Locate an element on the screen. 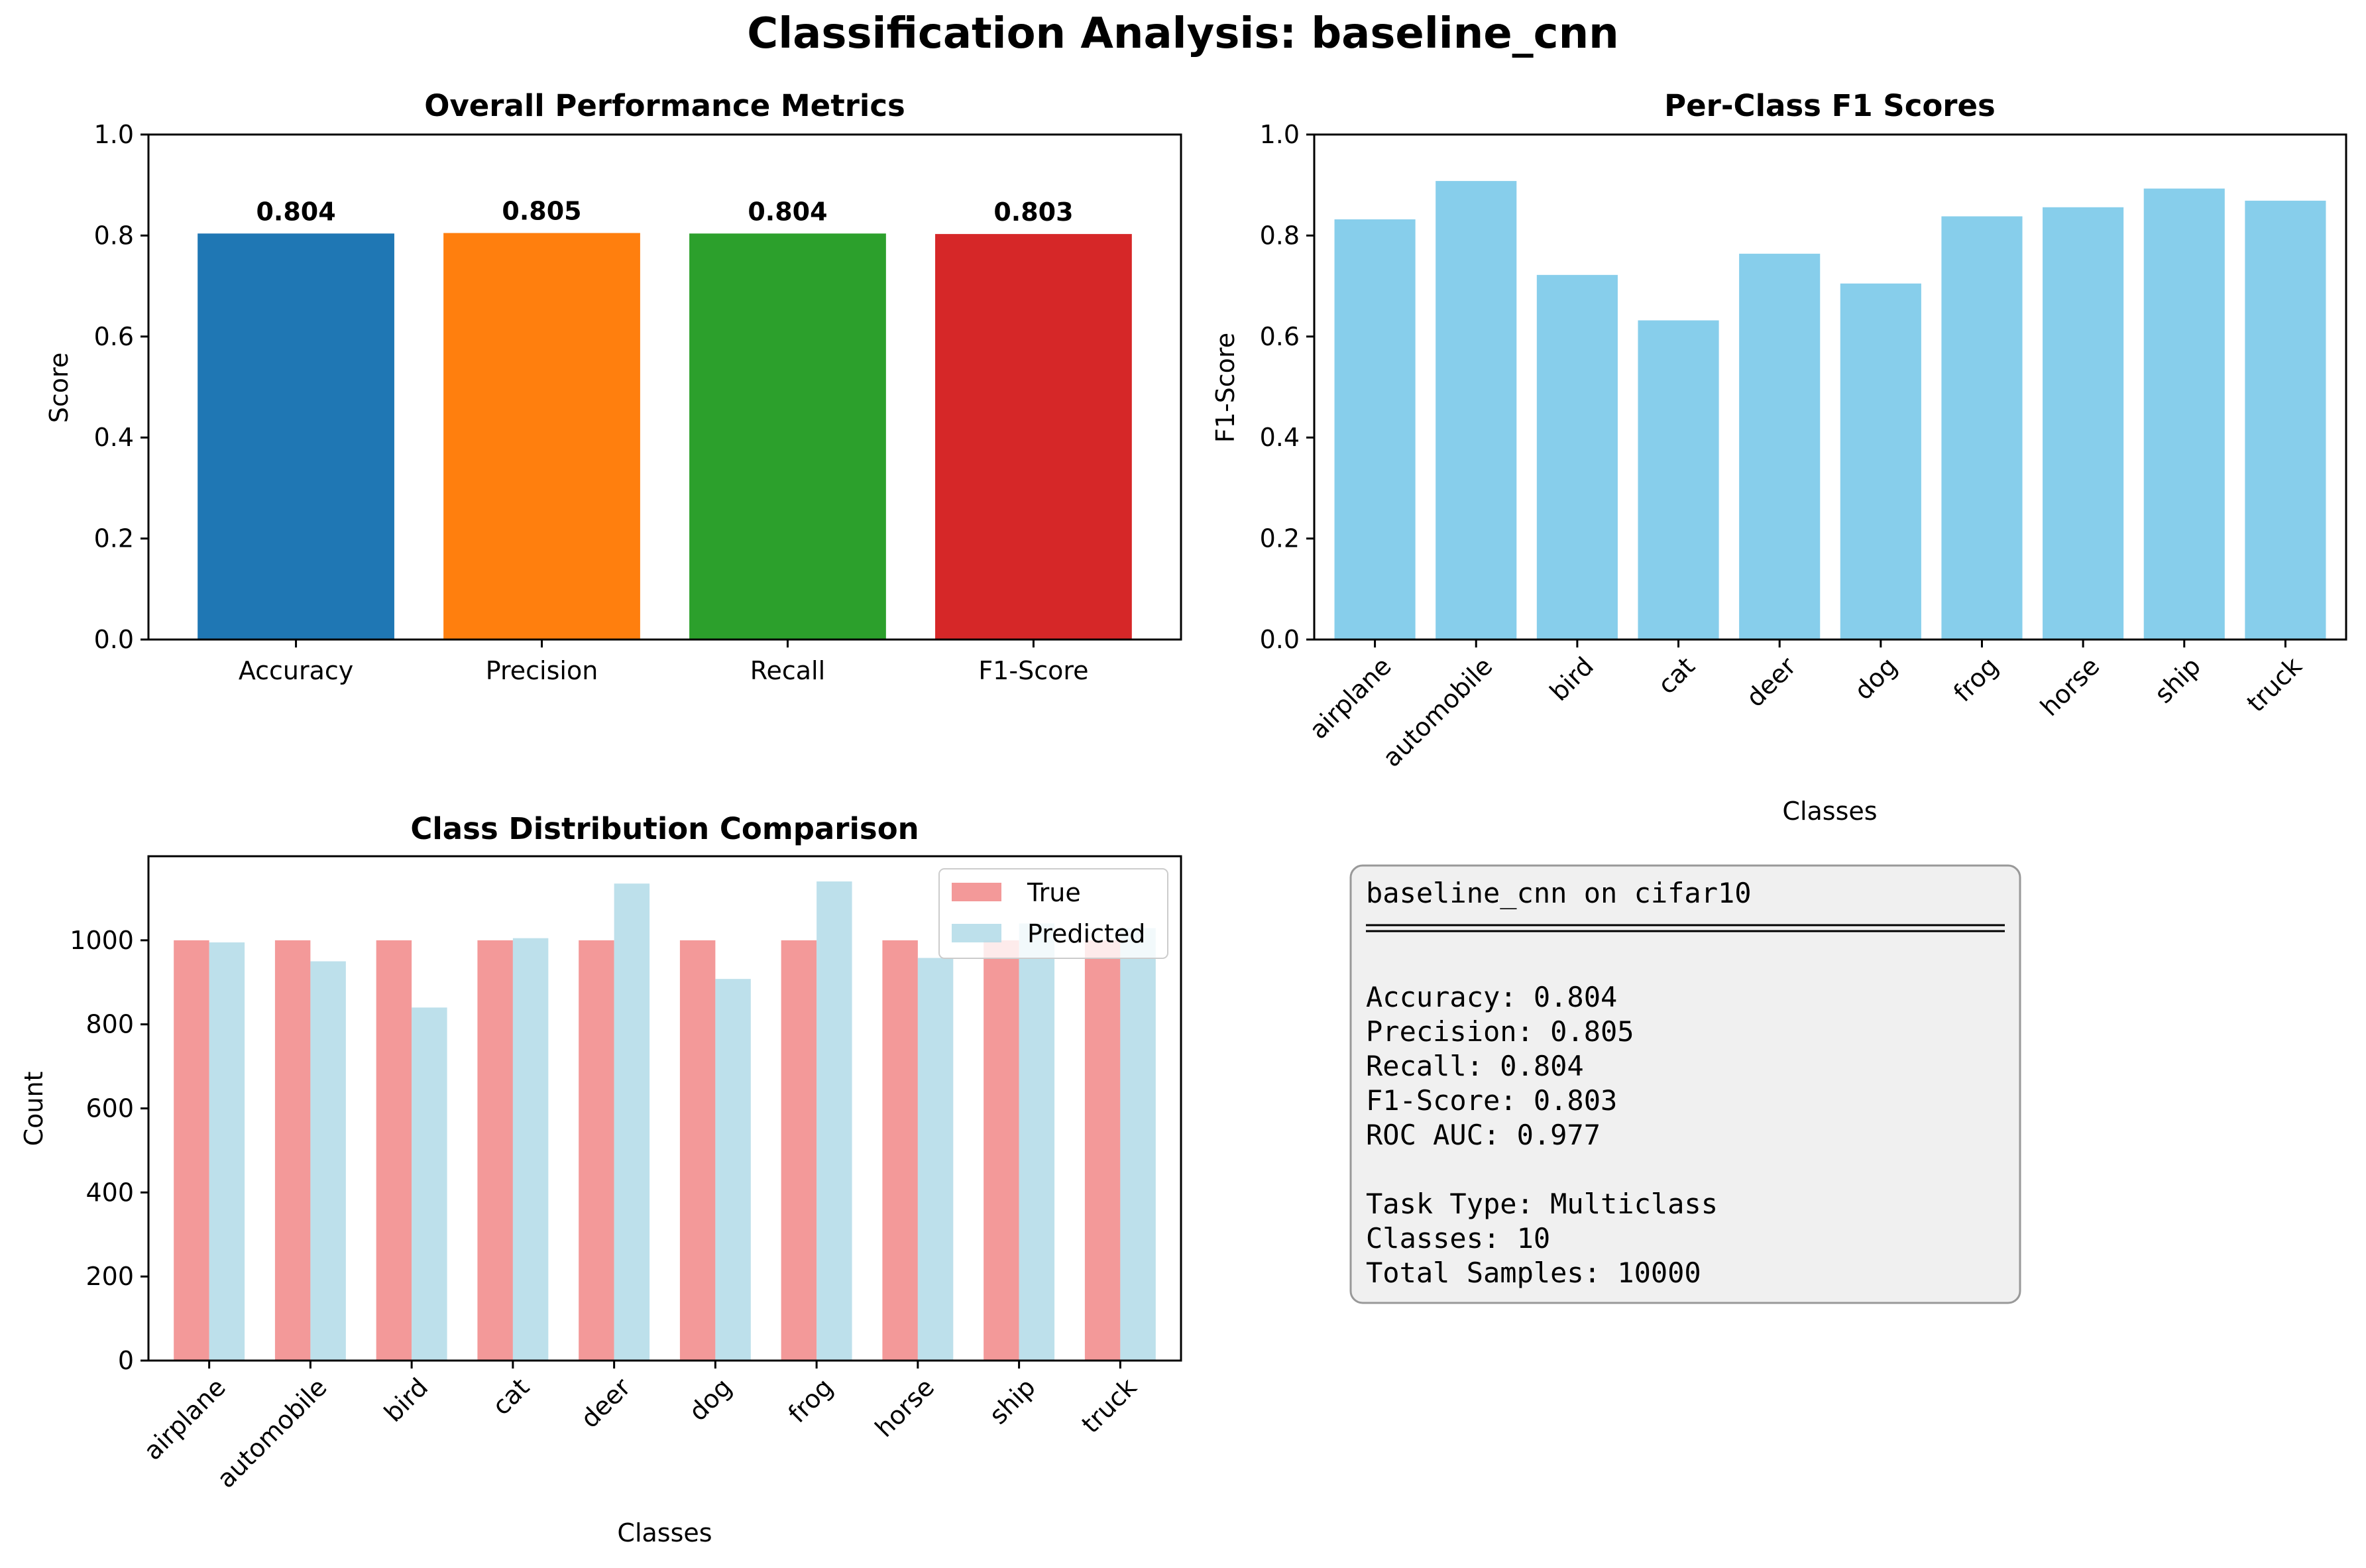  bar-true-horse is located at coordinates (900, 1150).